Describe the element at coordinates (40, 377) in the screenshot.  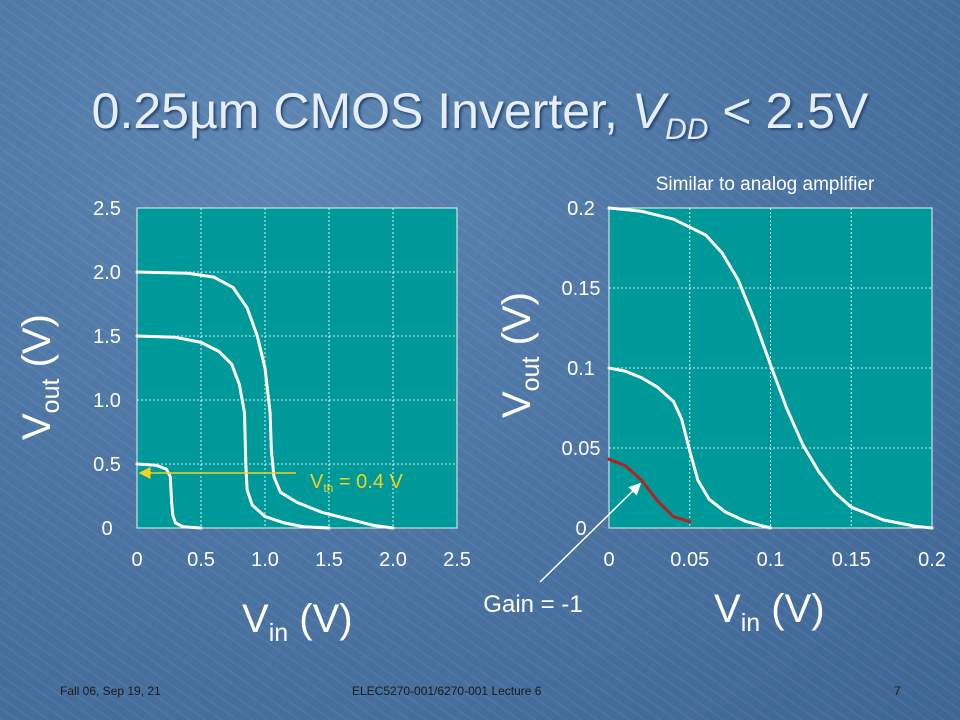
I see `chart1-ylabel: Vout (V)` at that location.